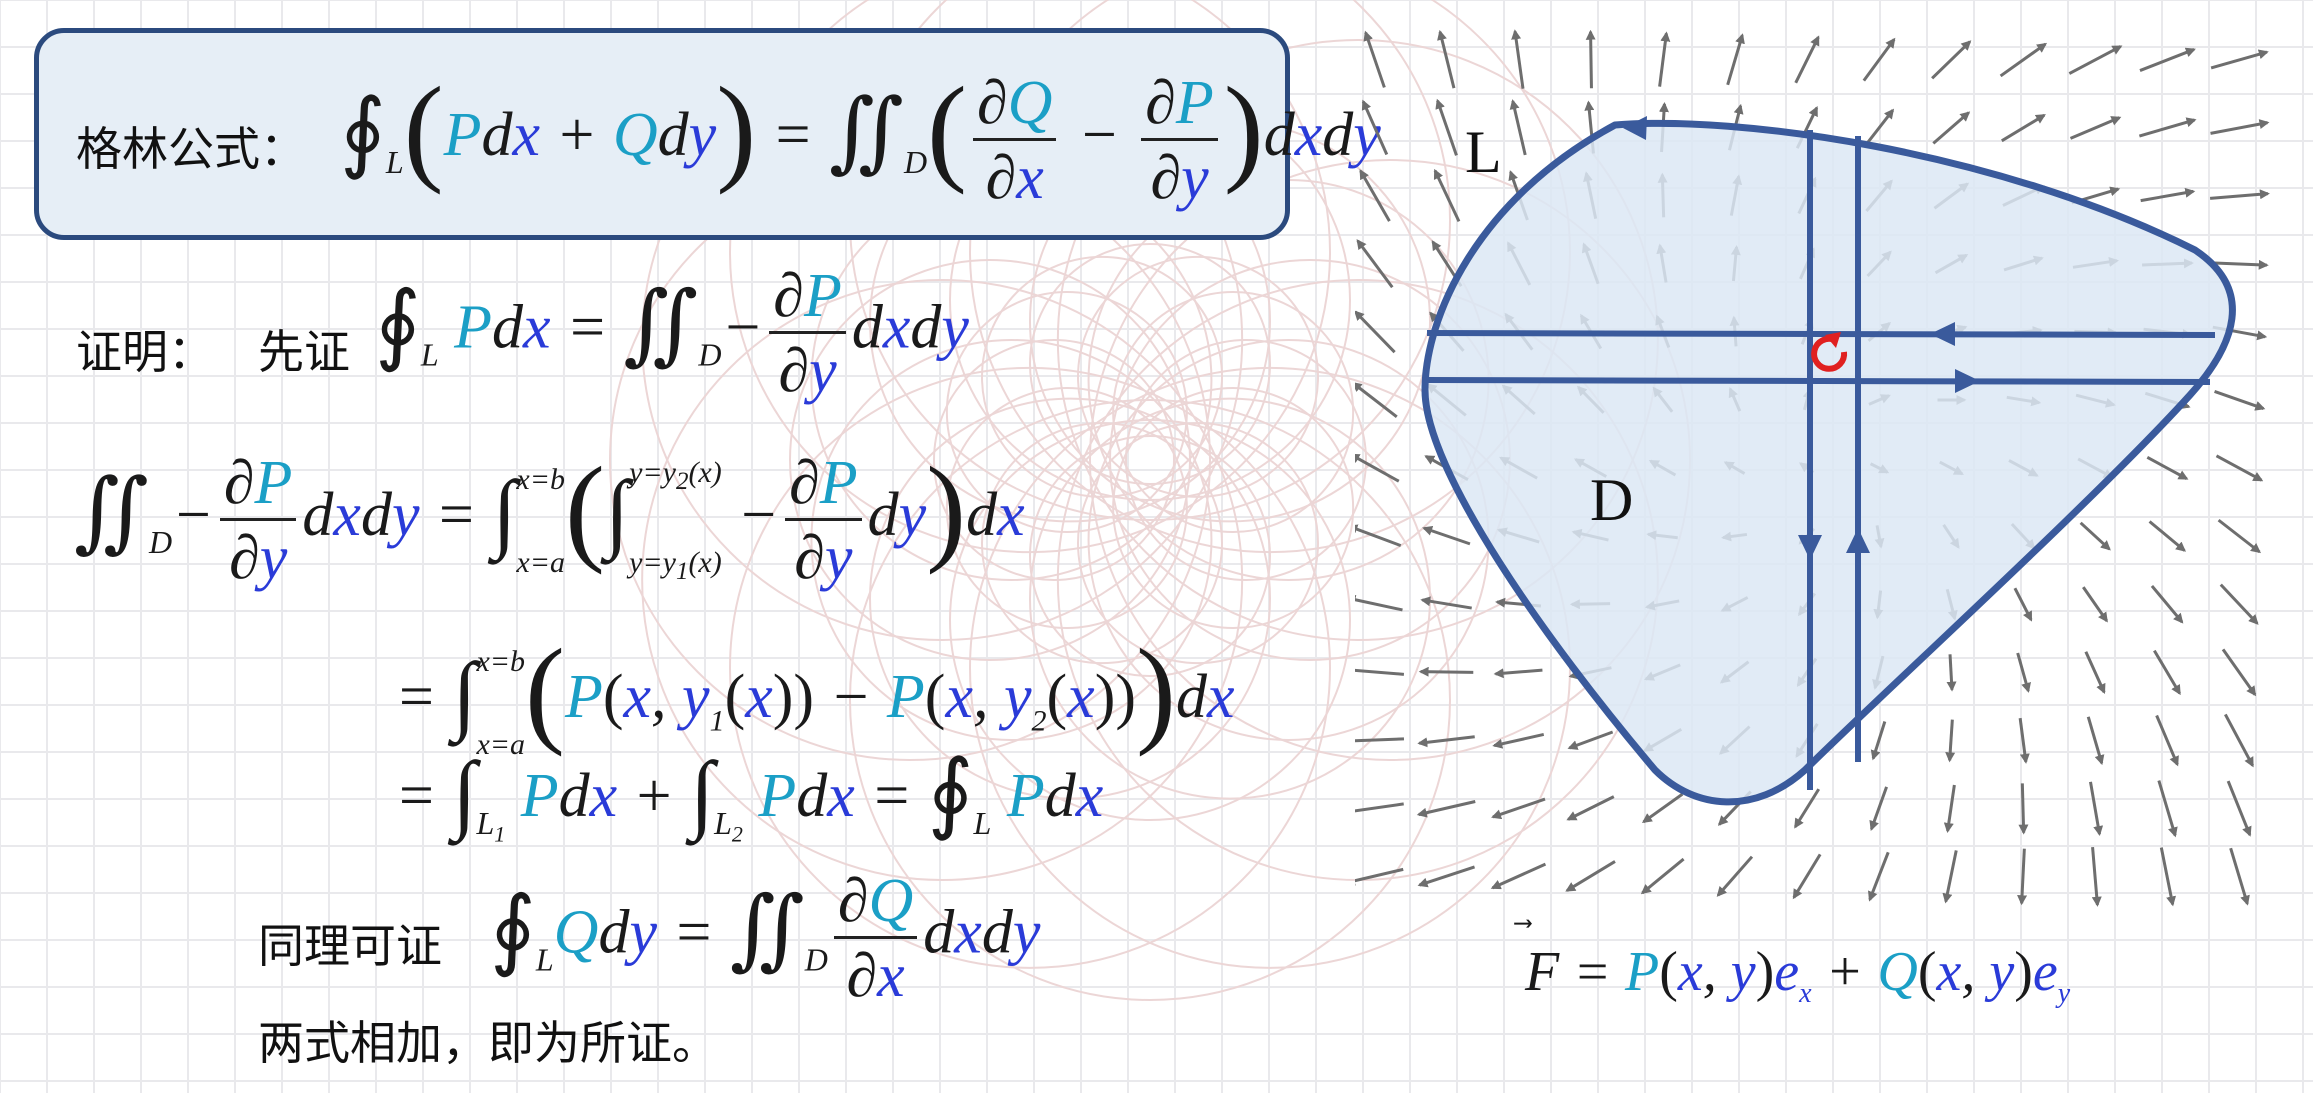 The width and height of the screenshot is (2313, 1093). What do you see at coordinates (191, 149) in the screenshot?
I see `greens-formula-label: 格林公式：` at bounding box center [191, 149].